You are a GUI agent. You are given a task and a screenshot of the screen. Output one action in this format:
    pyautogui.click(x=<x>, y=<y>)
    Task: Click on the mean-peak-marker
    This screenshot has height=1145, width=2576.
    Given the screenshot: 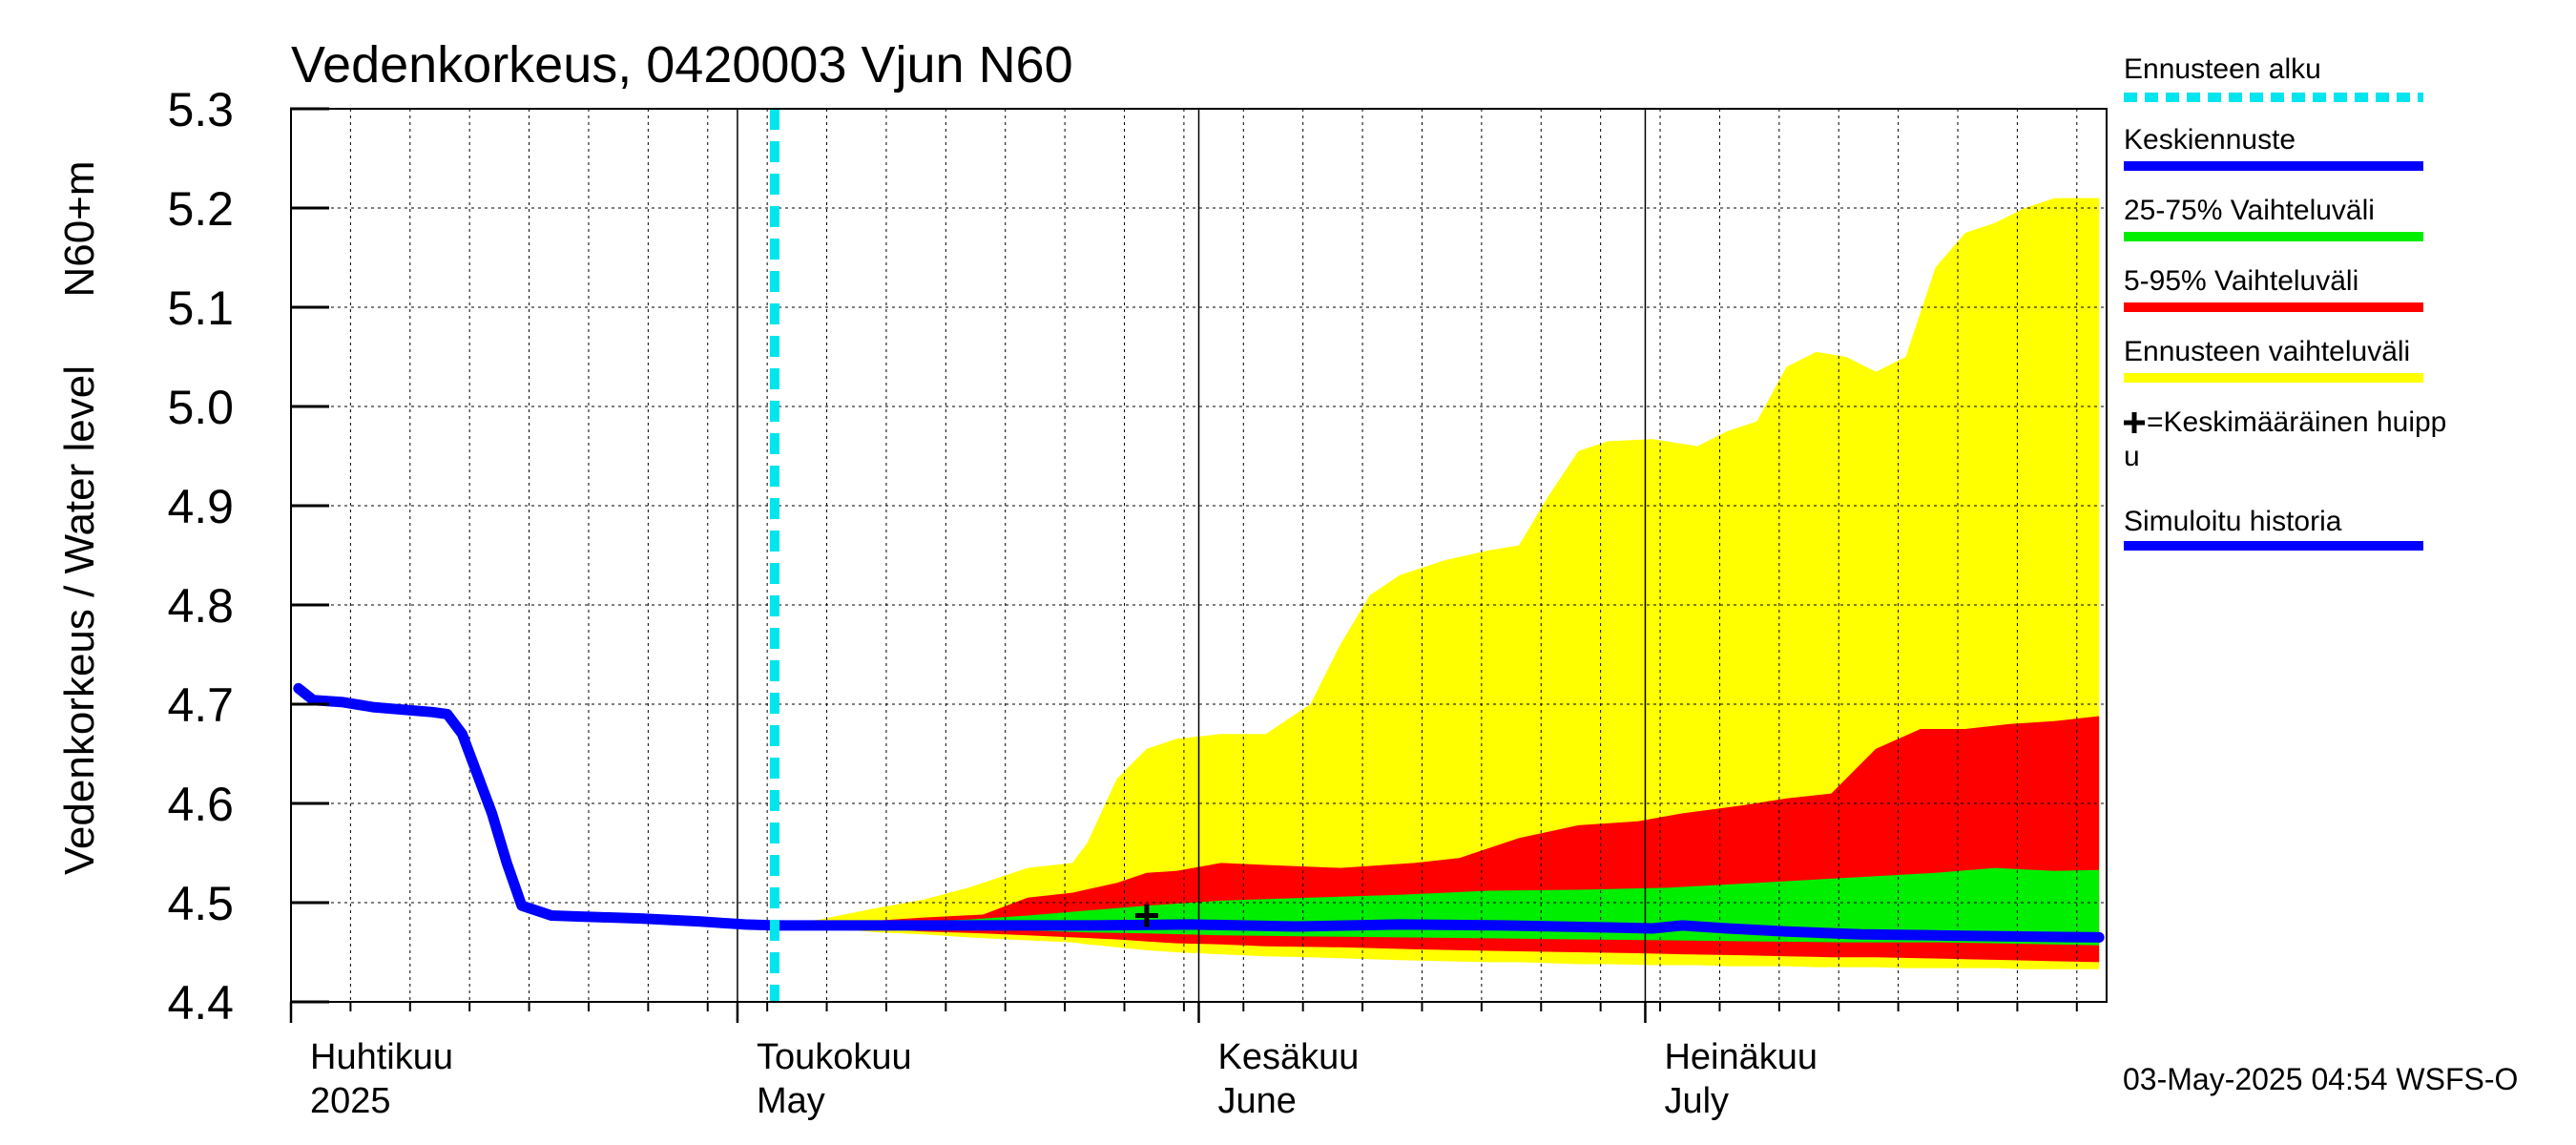 What is the action you would take?
    pyautogui.click(x=1146, y=916)
    